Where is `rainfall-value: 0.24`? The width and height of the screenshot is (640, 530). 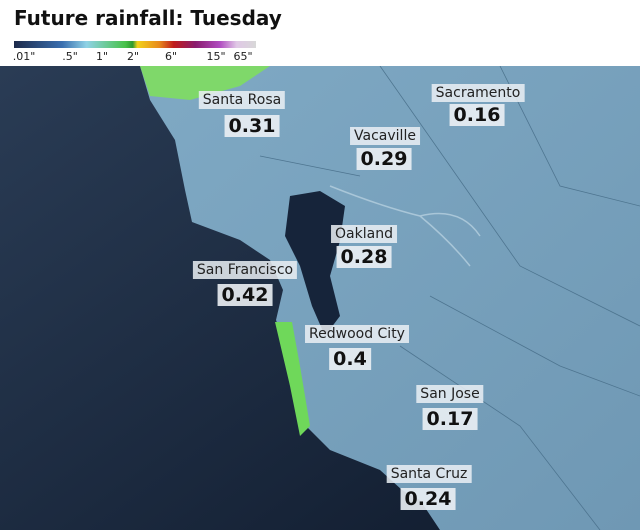
rainfall-value: 0.24 is located at coordinates (428, 499).